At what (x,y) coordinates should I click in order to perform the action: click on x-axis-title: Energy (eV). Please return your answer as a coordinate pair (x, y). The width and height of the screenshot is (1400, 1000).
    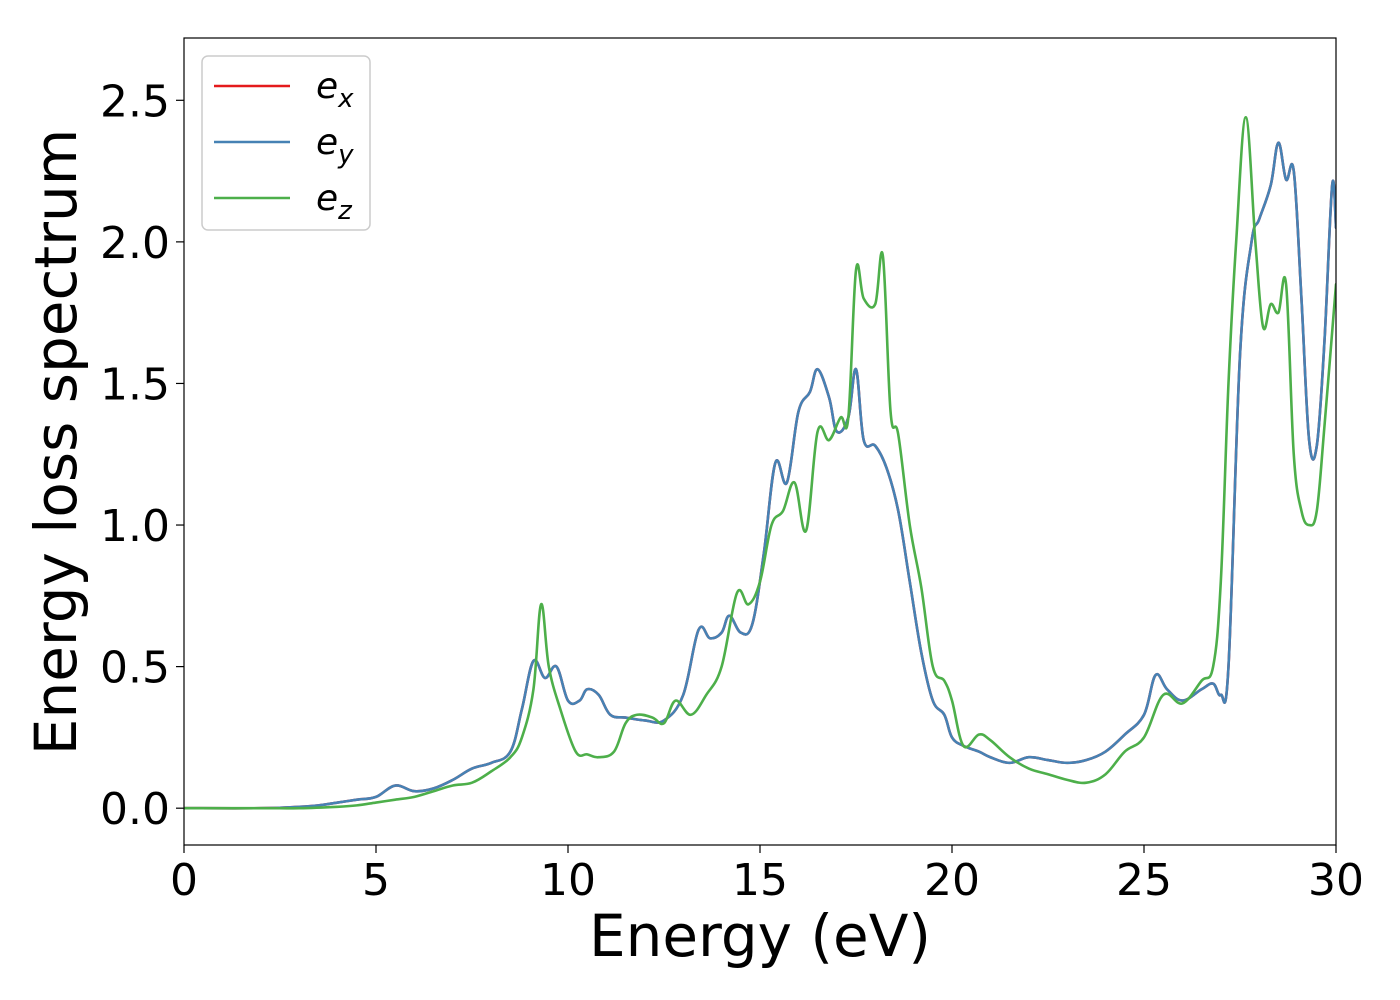
    Looking at the image, I should click on (760, 936).